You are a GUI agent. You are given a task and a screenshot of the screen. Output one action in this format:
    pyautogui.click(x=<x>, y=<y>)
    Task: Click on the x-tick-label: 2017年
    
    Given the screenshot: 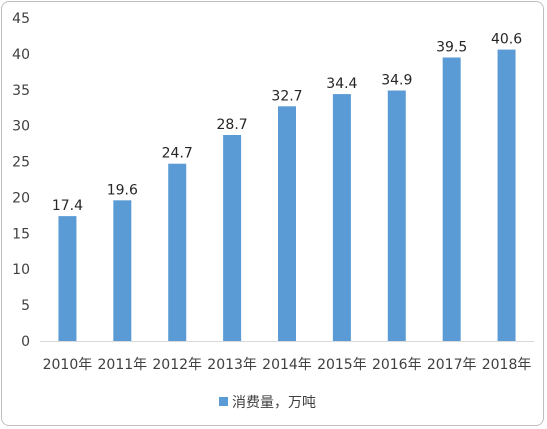 What is the action you would take?
    pyautogui.click(x=452, y=365)
    